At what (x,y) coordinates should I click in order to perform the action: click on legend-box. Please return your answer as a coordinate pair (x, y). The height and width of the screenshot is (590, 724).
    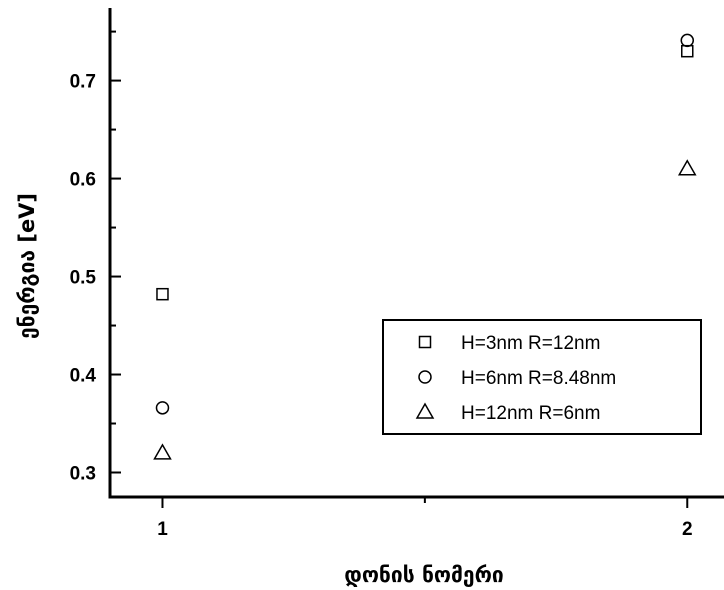
    Looking at the image, I should click on (542, 377).